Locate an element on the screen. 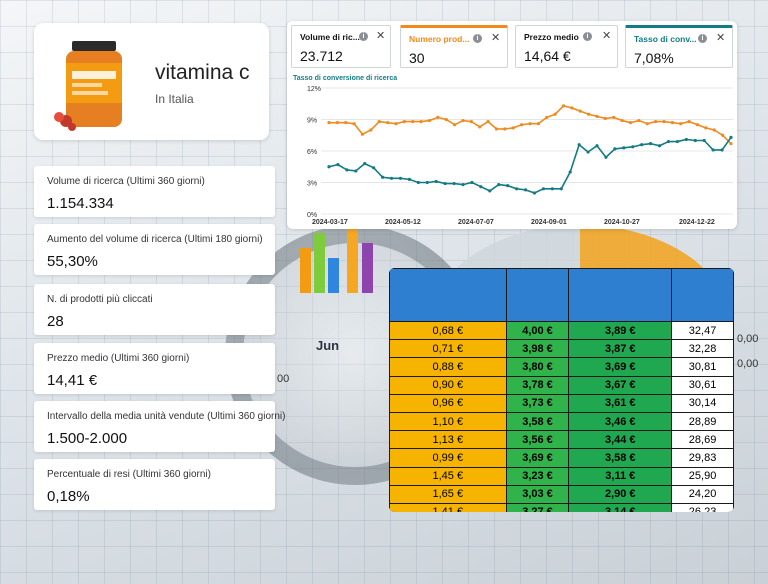 This screenshot has height=584, width=768. table-cell: 32,47 is located at coordinates (702, 330).